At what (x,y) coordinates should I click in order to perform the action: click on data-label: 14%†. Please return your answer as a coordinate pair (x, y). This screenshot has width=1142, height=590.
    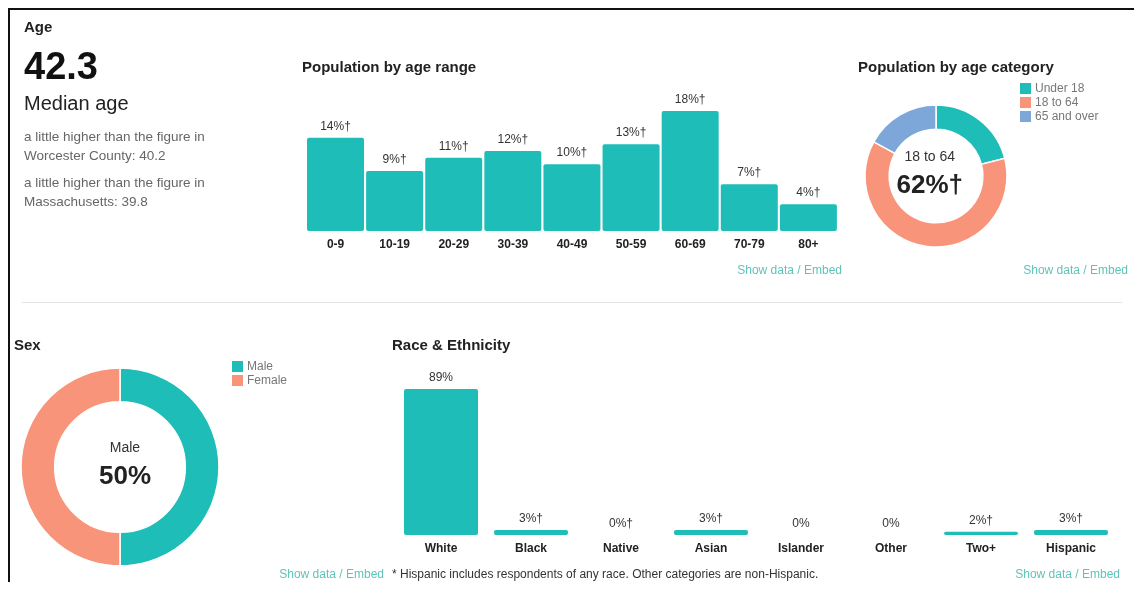
    Looking at the image, I should click on (335, 125).